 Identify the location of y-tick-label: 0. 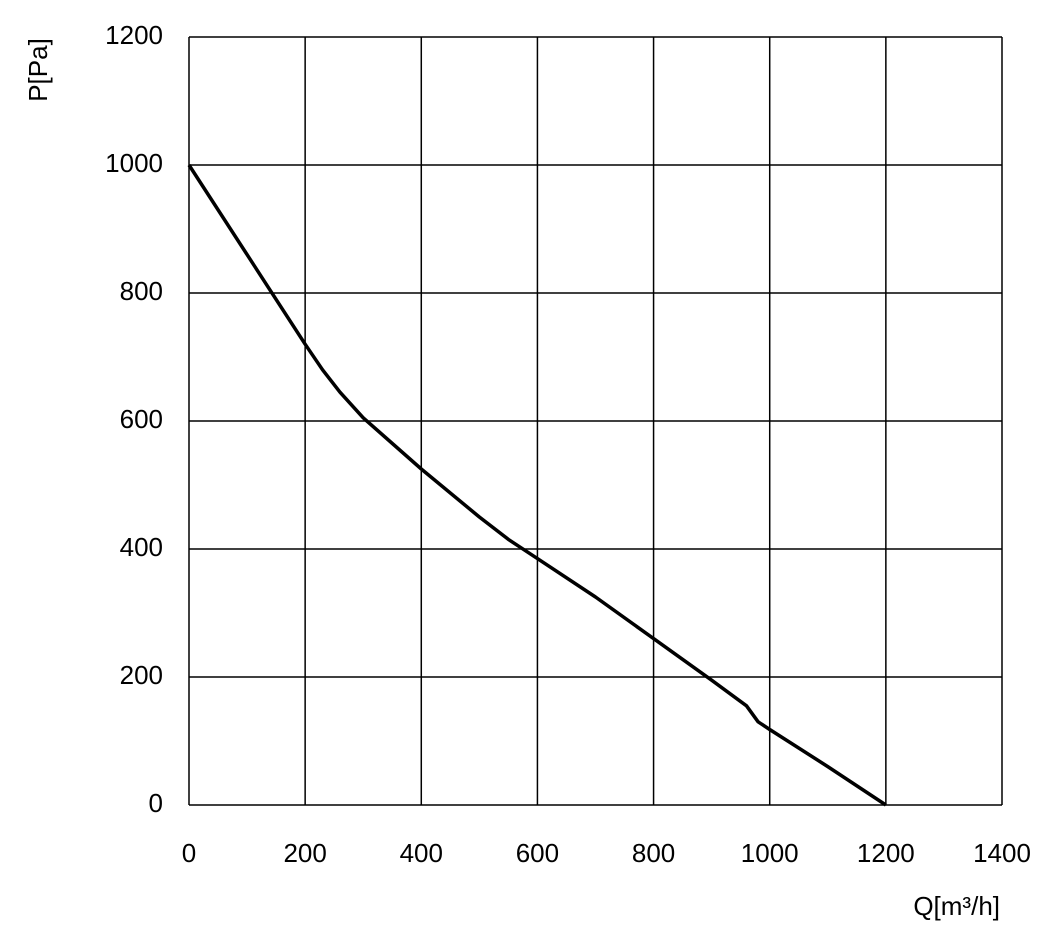
(156, 803).